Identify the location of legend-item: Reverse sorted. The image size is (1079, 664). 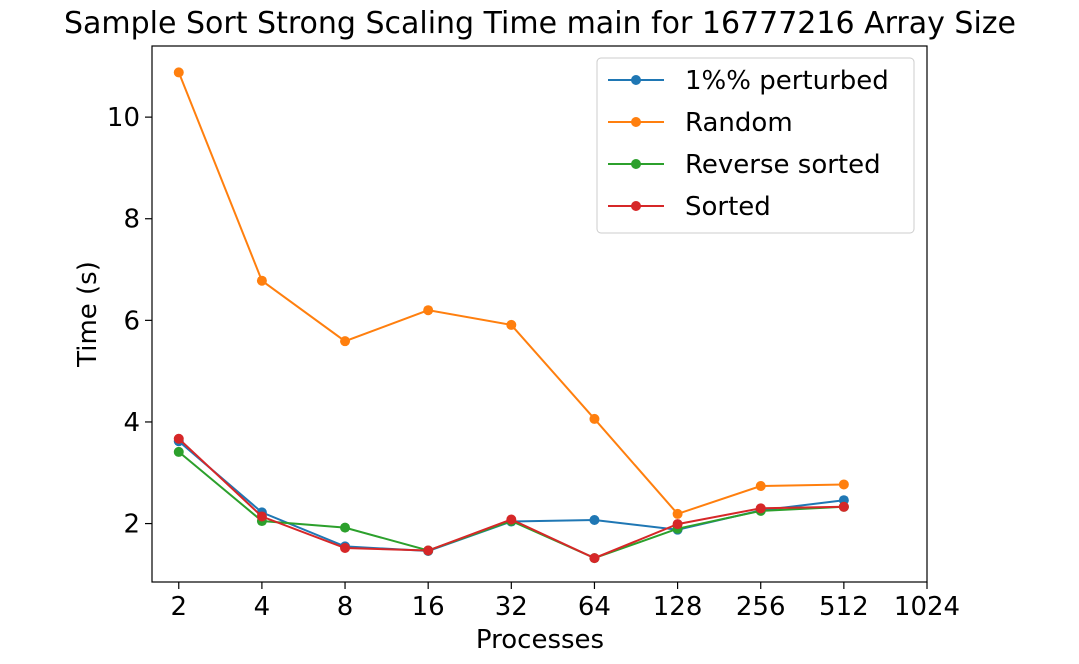
(744, 165).